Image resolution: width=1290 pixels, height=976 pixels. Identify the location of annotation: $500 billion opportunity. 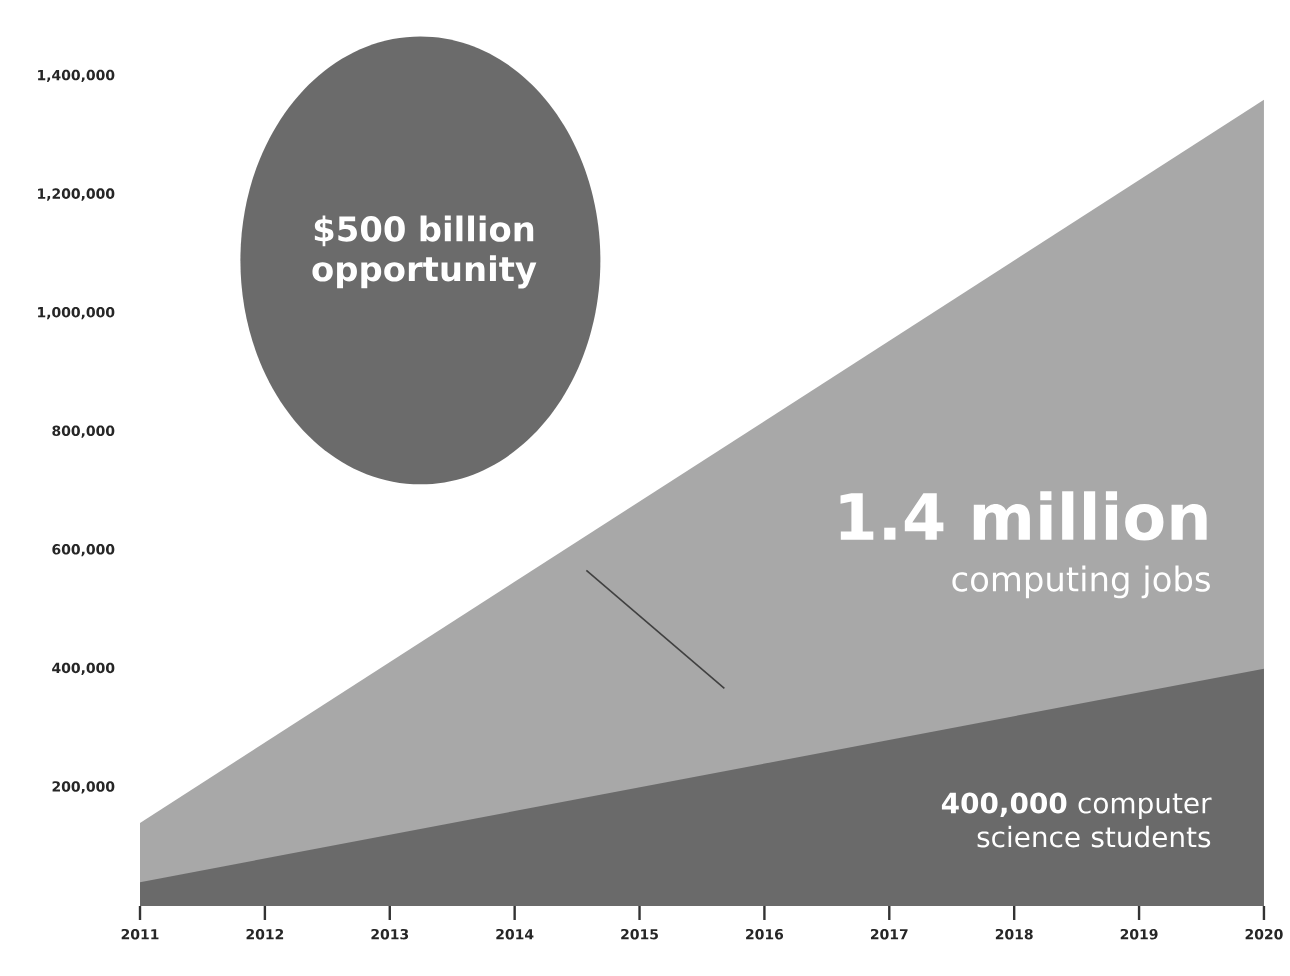
(424, 252).